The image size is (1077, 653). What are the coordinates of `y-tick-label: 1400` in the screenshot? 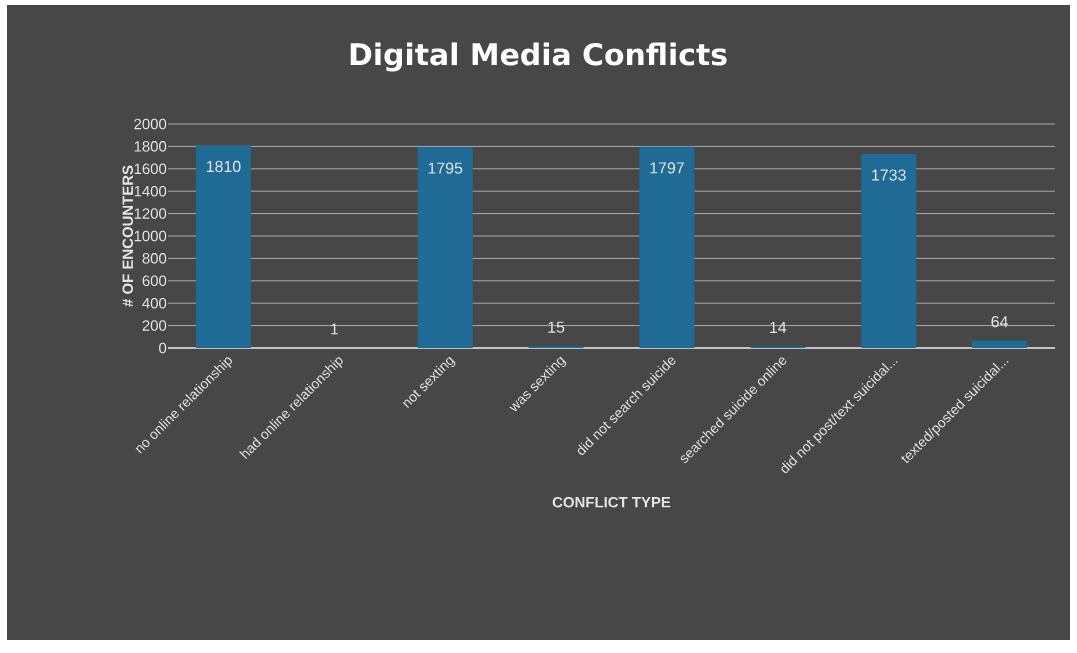 It's located at (150, 191).